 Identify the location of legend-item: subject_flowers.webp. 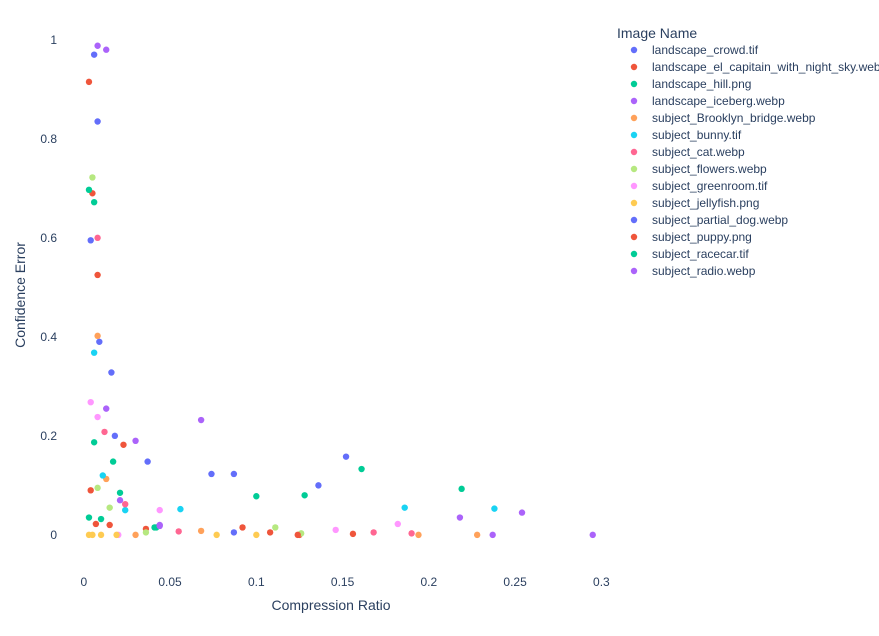
(698, 169).